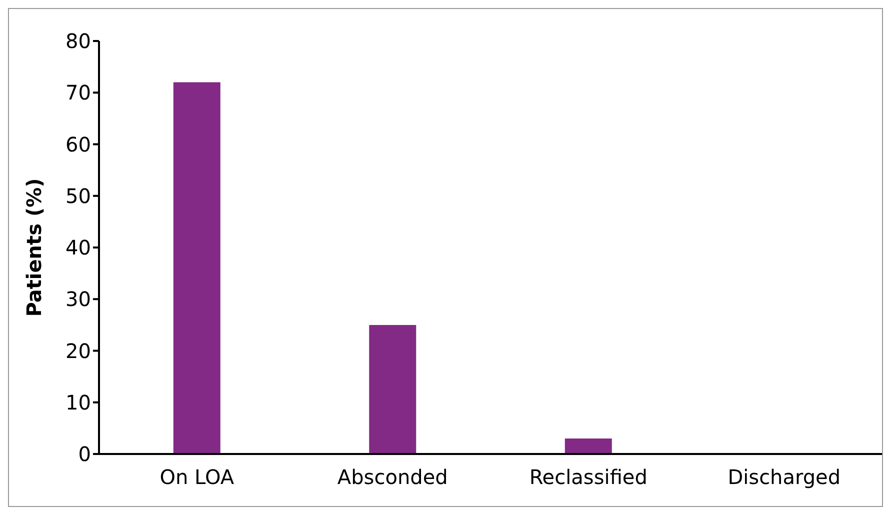 The width and height of the screenshot is (891, 513). Describe the element at coordinates (78, 144) in the screenshot. I see `y-tick-label: 60` at that location.